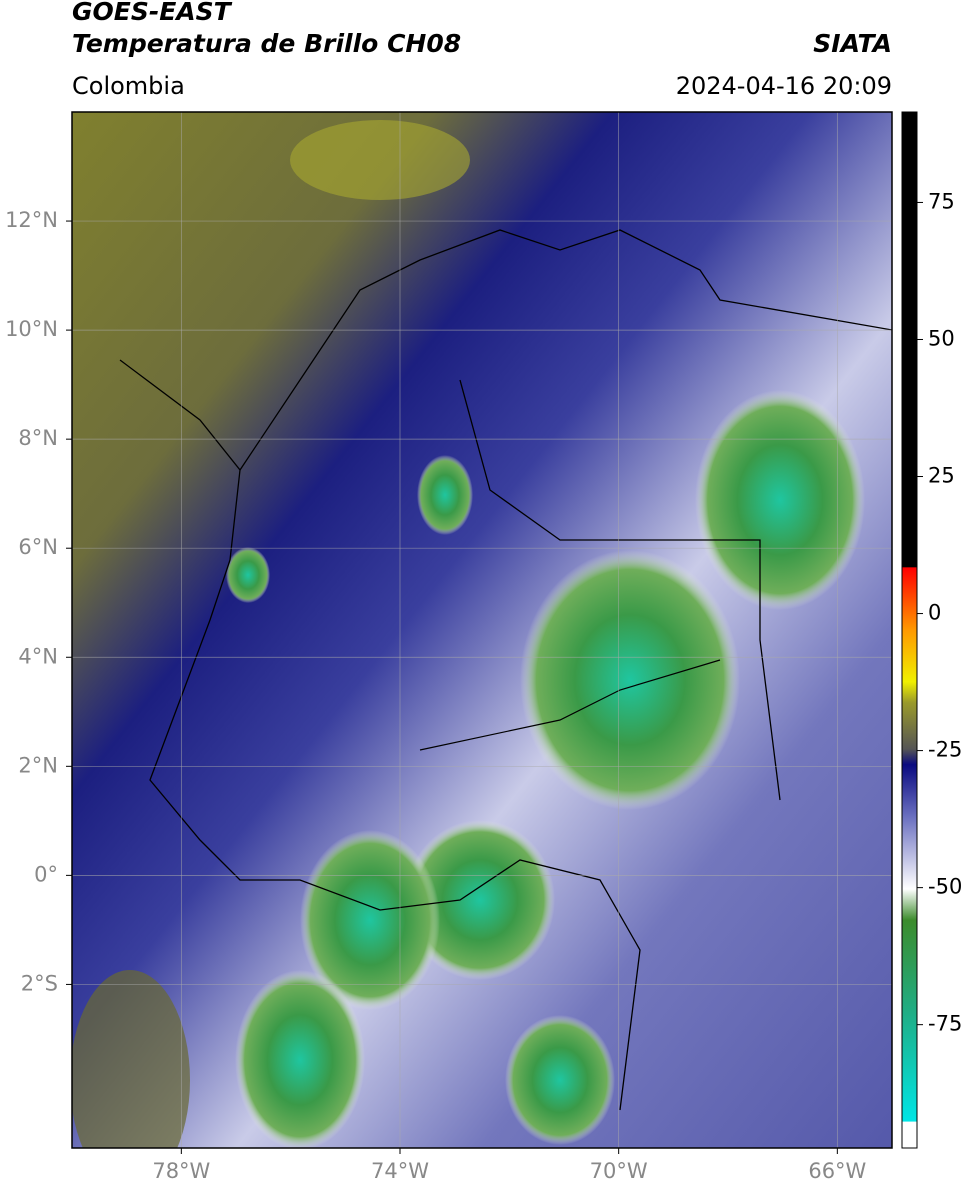 The image size is (966, 1190). I want to click on lat-label: 8°N, so click(38, 438).